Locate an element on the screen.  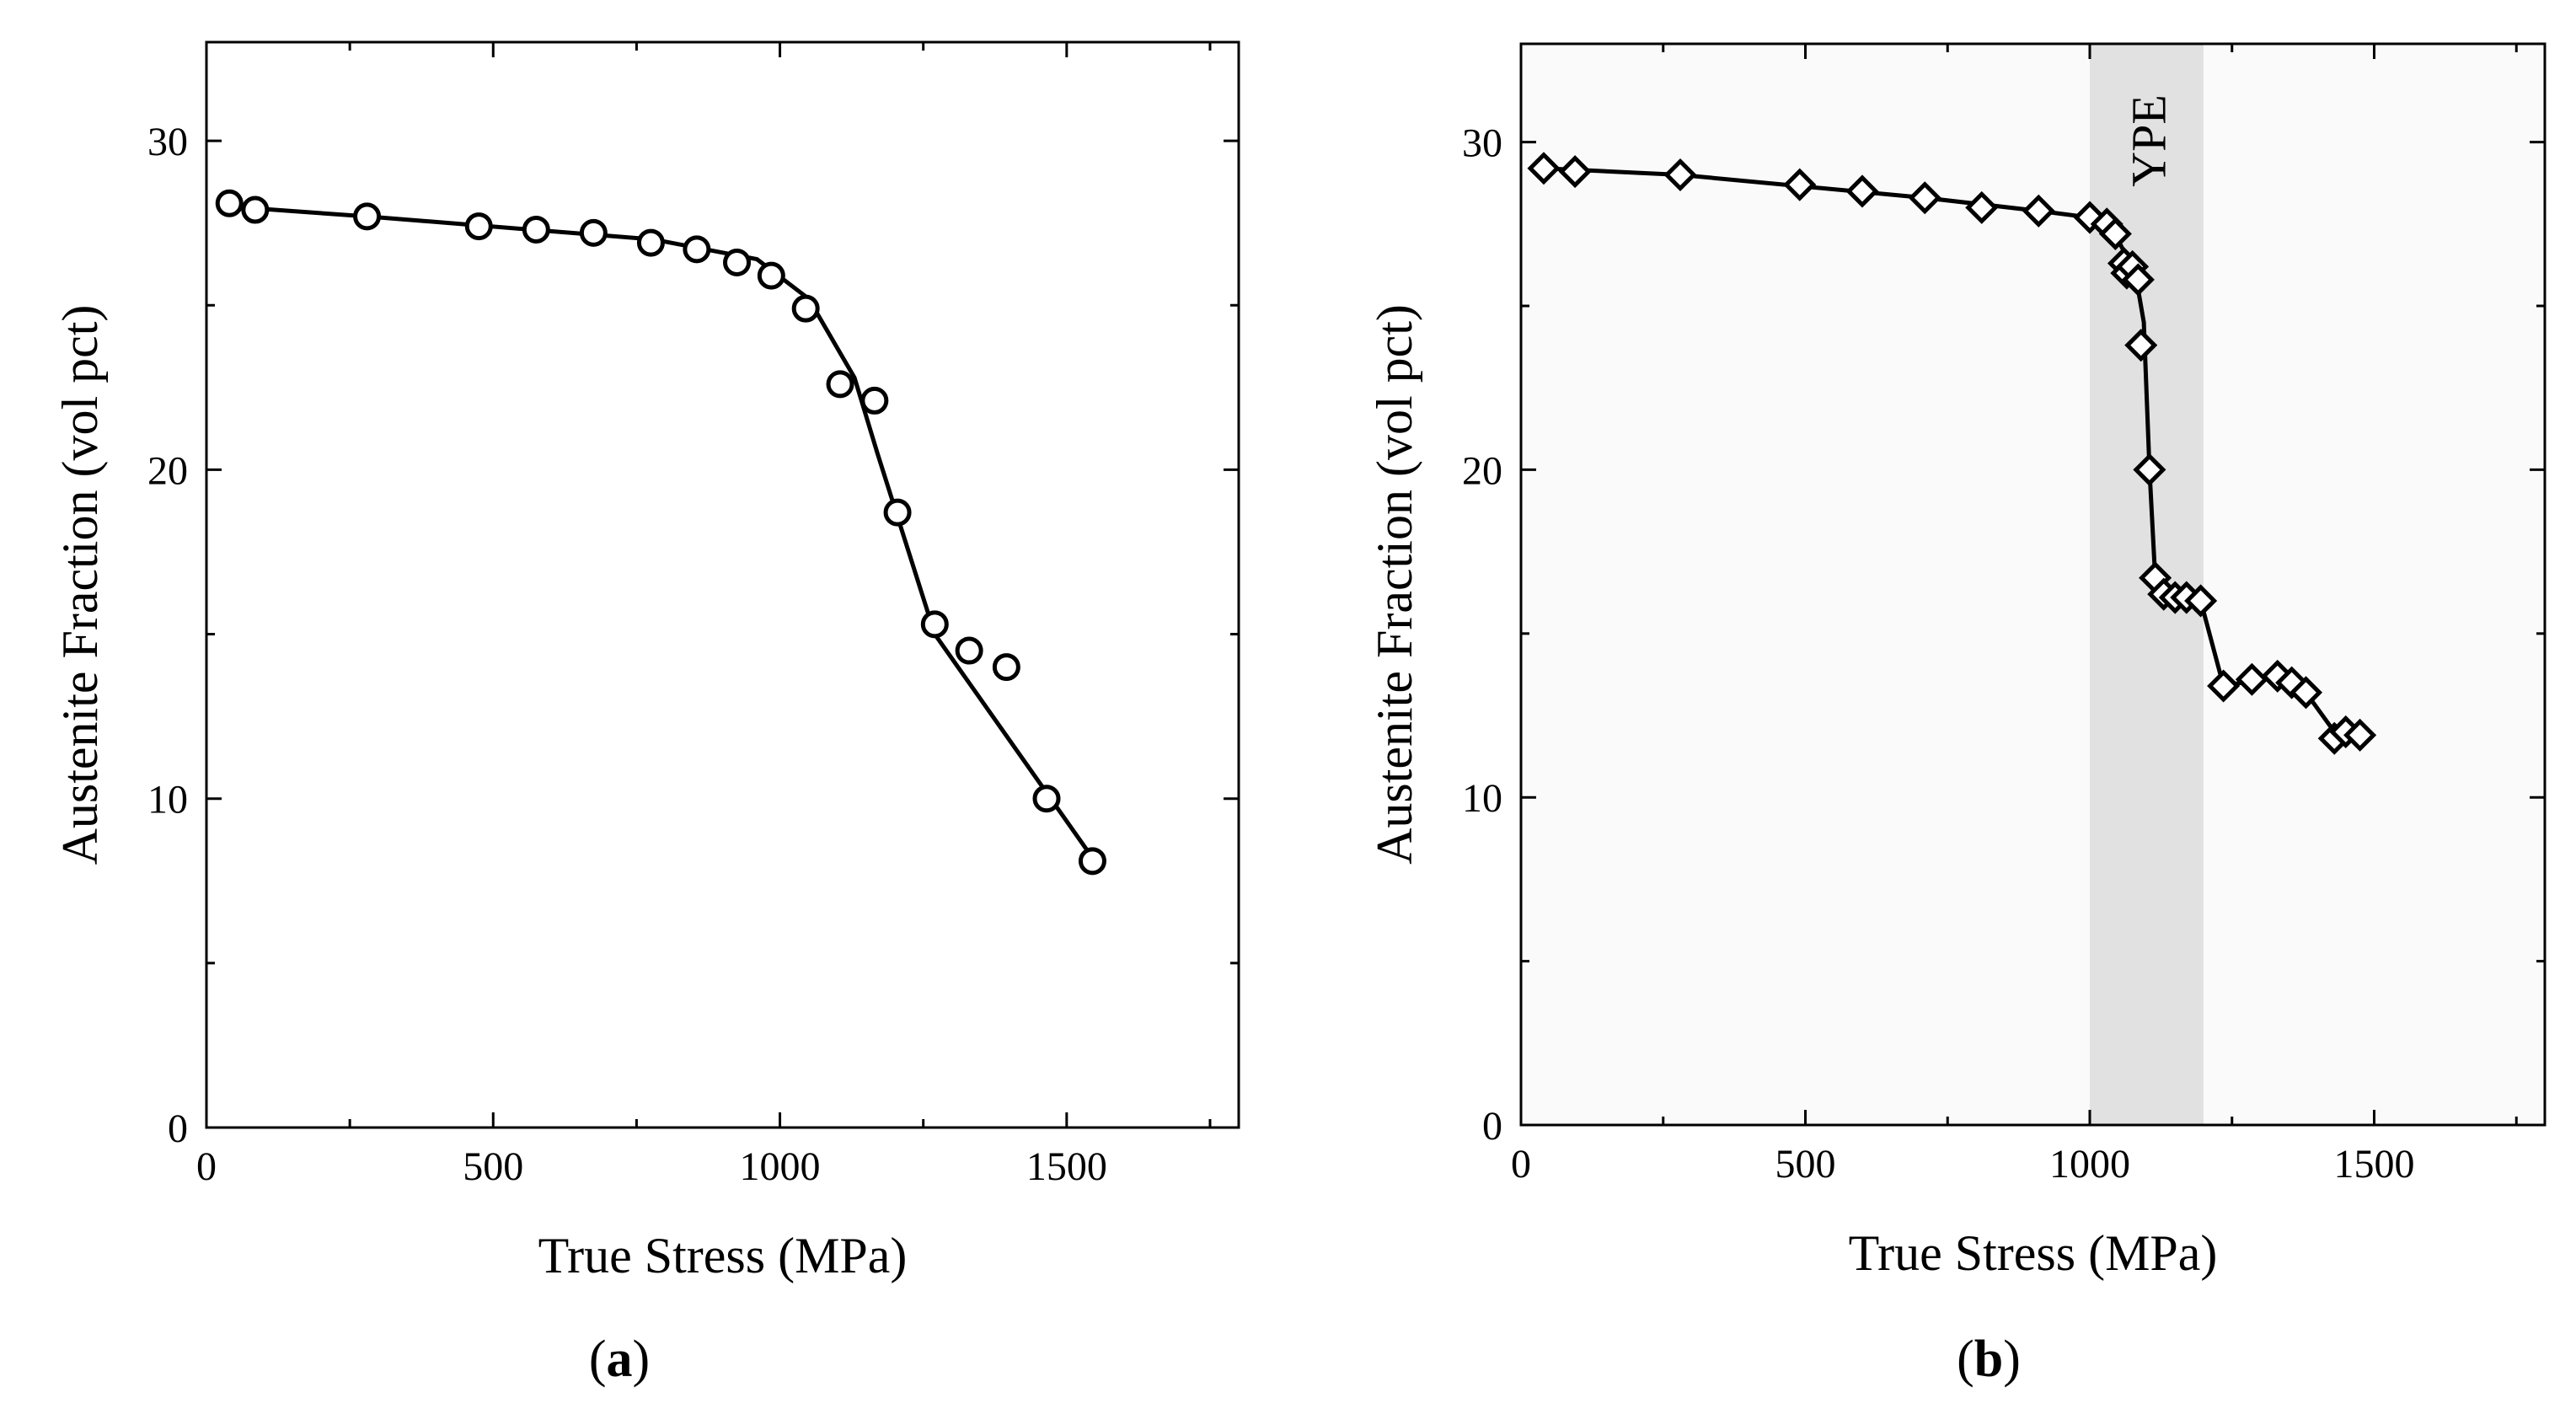
chart-a-y-tick-label: 10 is located at coordinates (167, 800).